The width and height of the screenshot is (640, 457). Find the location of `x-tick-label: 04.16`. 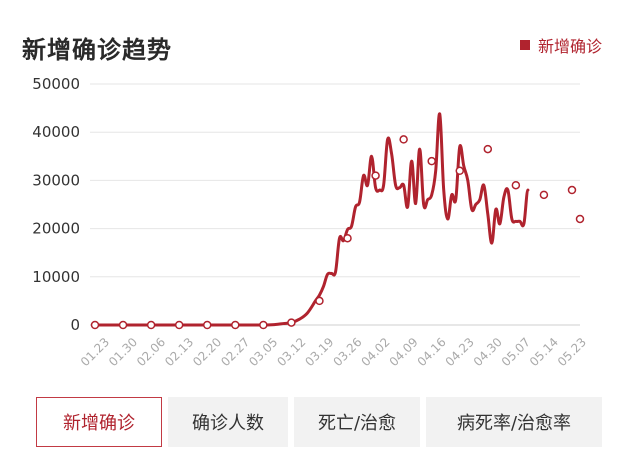

x-tick-label: 04.16 is located at coordinates (432, 352).